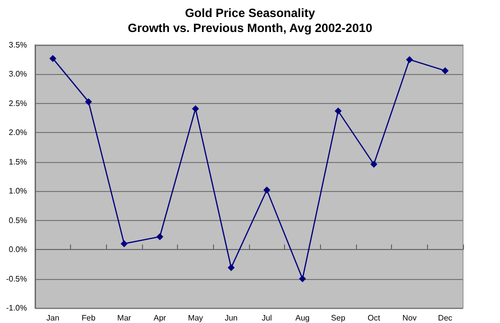  Describe the element at coordinates (338, 318) in the screenshot. I see `x-tick-label: Sep` at that location.